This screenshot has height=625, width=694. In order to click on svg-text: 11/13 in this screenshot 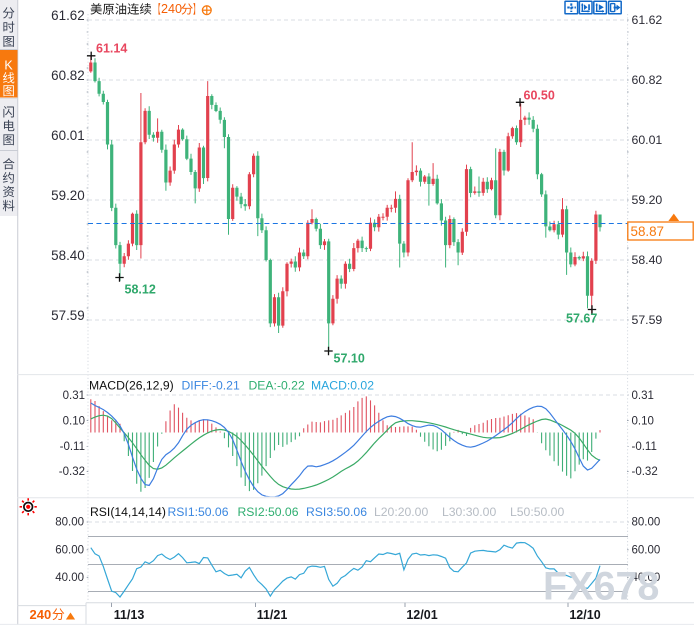, I will do `click(129, 615)`.